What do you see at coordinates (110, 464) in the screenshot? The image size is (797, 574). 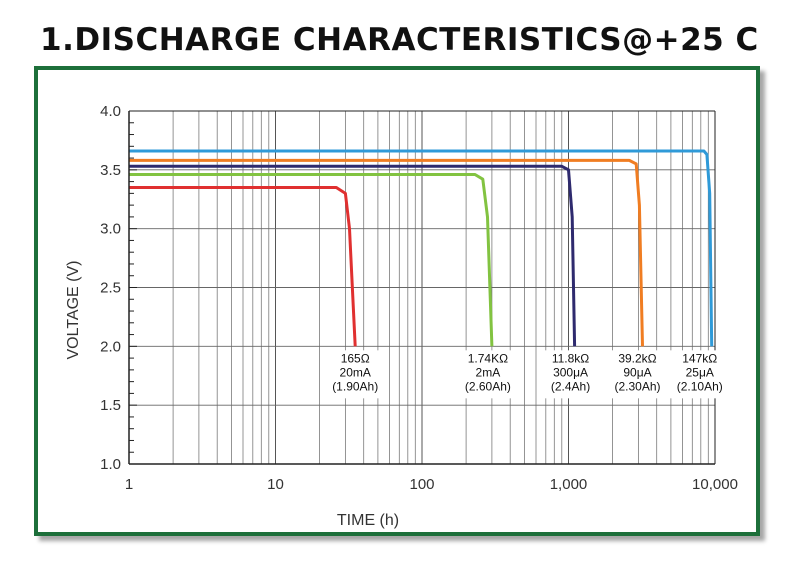 I see `y-tick-label: 1.0` at bounding box center [110, 464].